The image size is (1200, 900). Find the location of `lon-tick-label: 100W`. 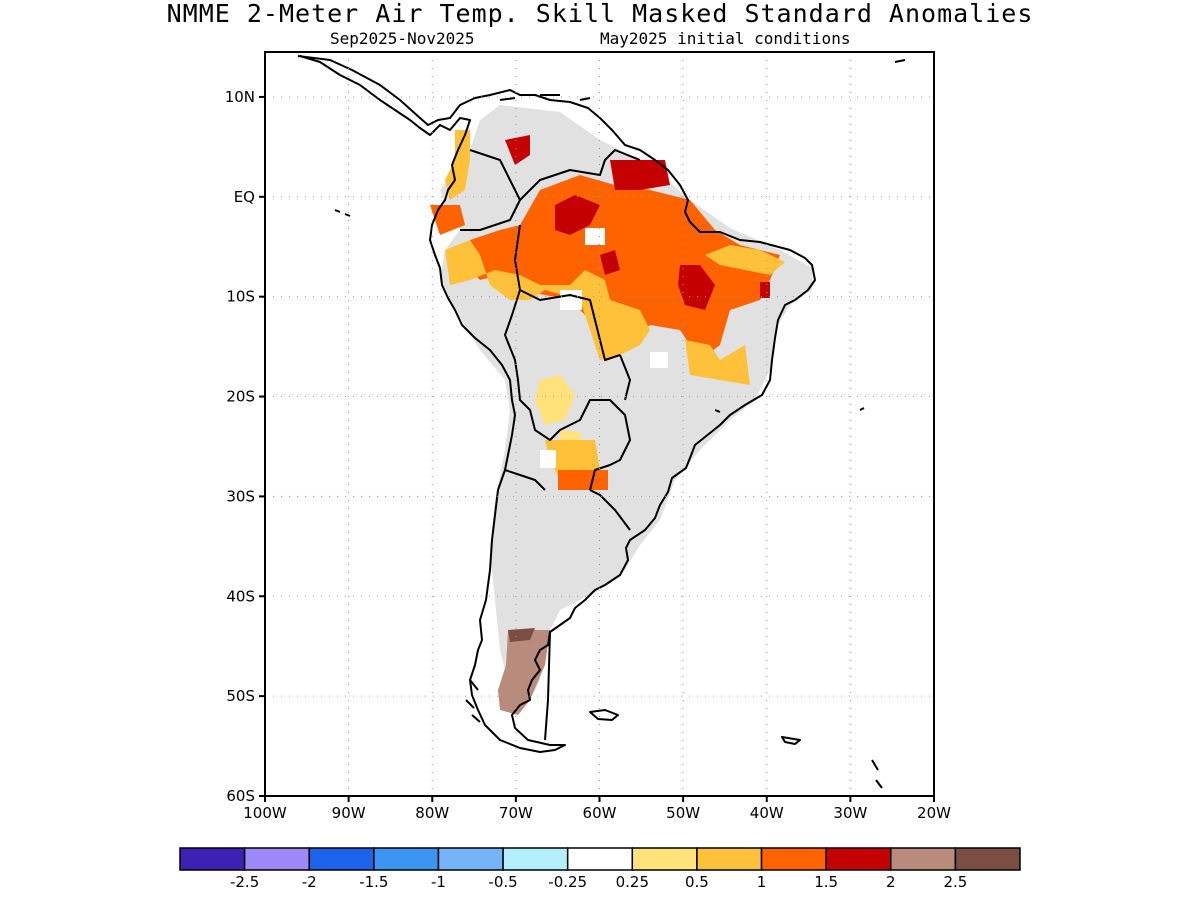

lon-tick-label: 100W is located at coordinates (265, 813).